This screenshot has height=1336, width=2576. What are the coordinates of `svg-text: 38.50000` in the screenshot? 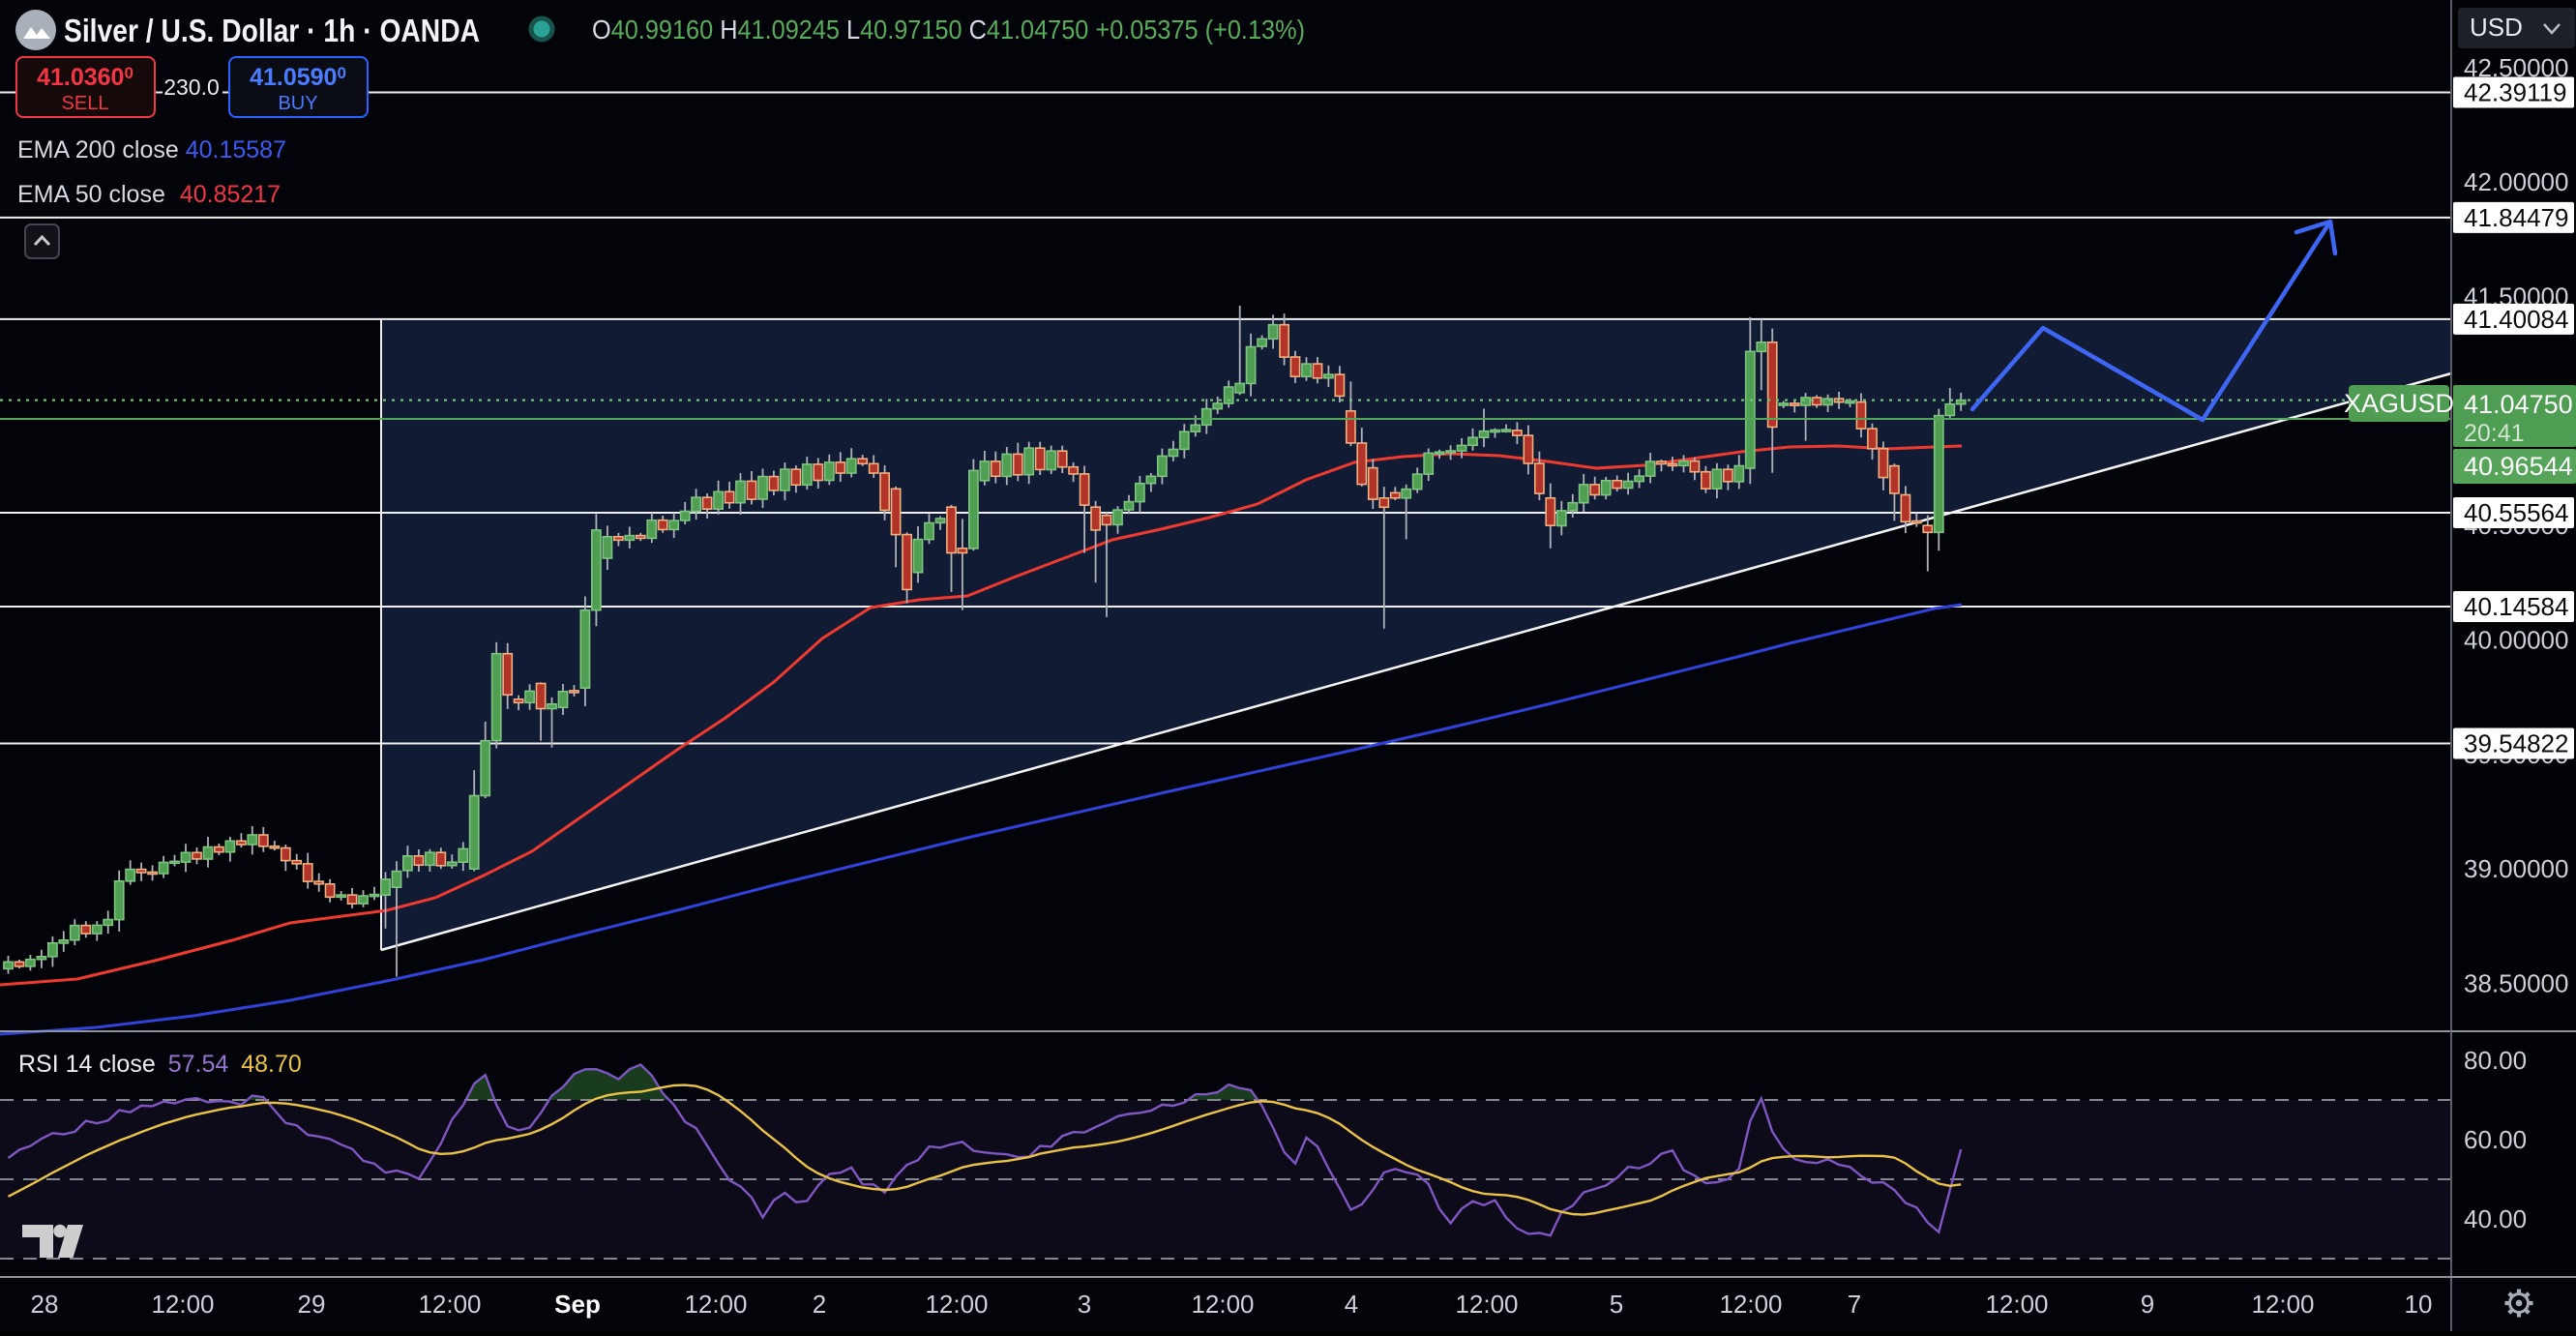 It's located at (2516, 984).